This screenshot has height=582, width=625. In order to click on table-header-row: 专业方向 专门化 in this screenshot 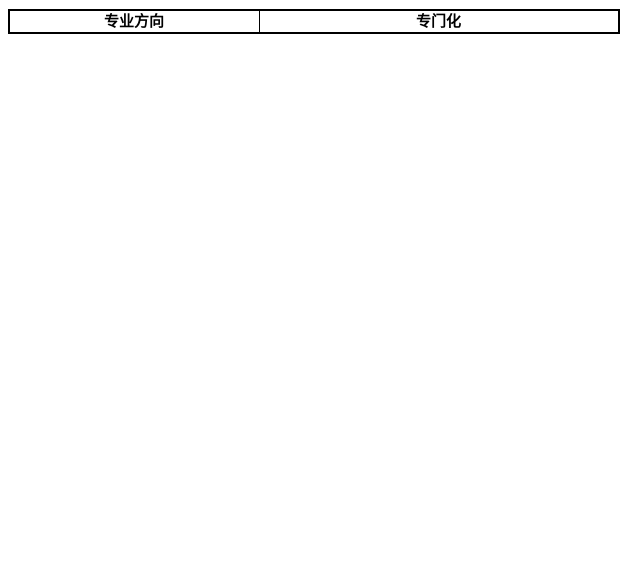, I will do `click(314, 21)`.